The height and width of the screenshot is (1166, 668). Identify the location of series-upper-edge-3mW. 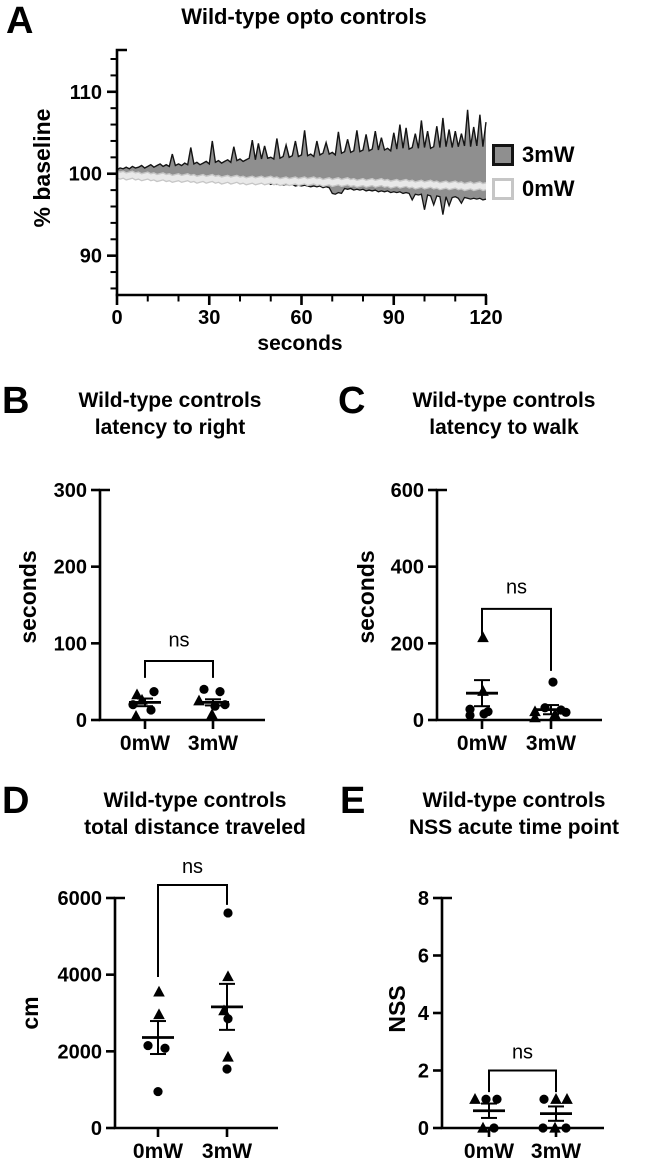
(301, 140).